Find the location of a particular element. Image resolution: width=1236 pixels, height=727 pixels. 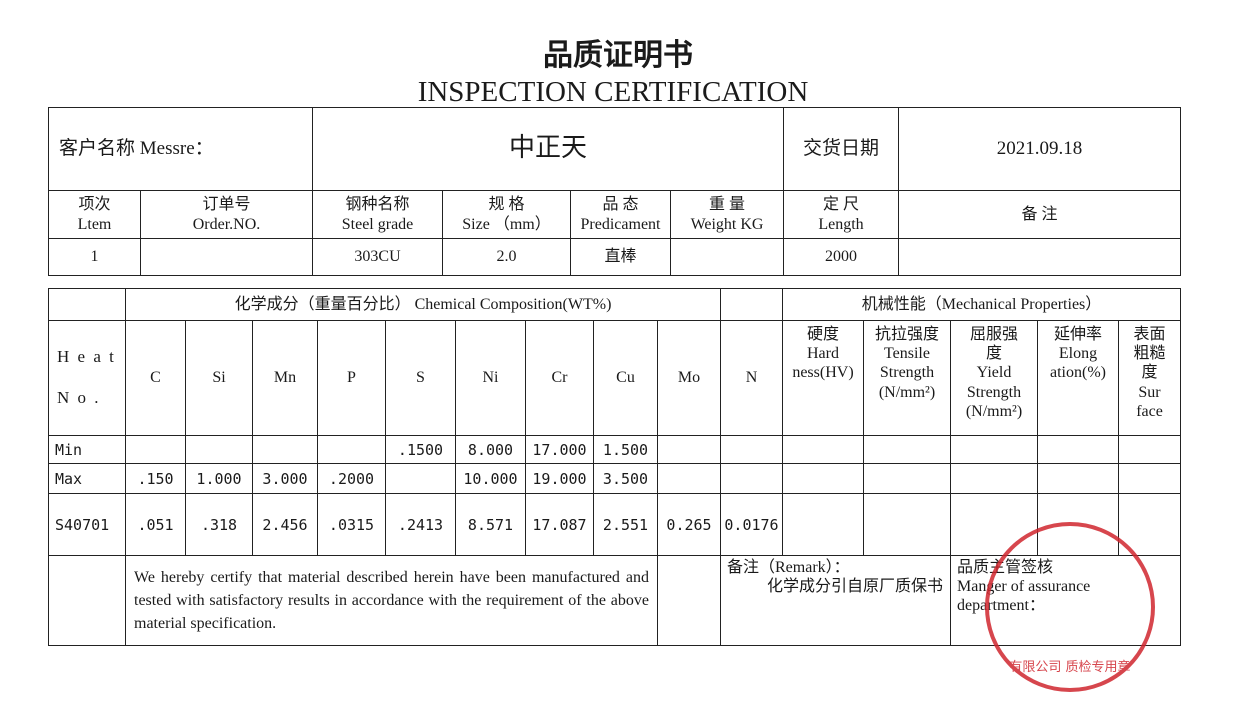

element-header: C is located at coordinates (155, 378).